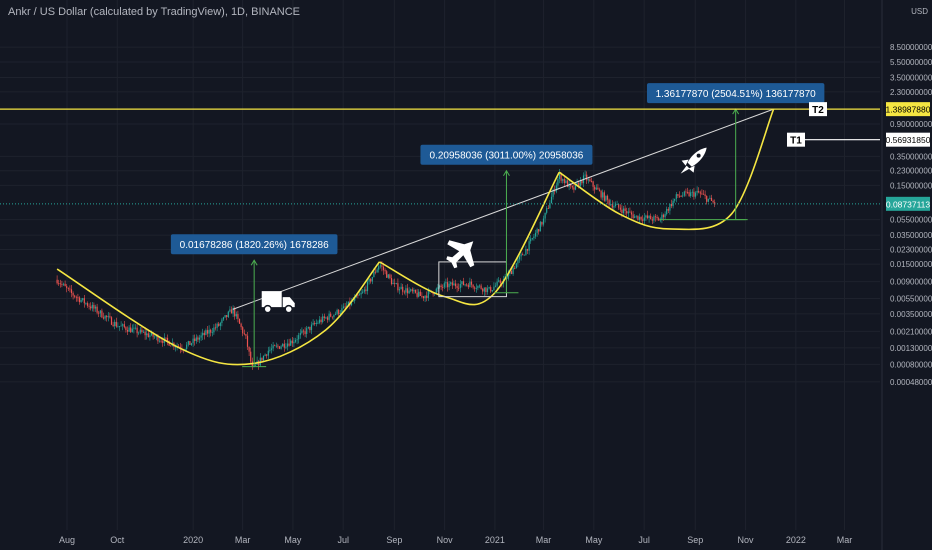 The image size is (932, 550). Describe the element at coordinates (544, 540) in the screenshot. I see `x-tick-label: Mar` at that location.